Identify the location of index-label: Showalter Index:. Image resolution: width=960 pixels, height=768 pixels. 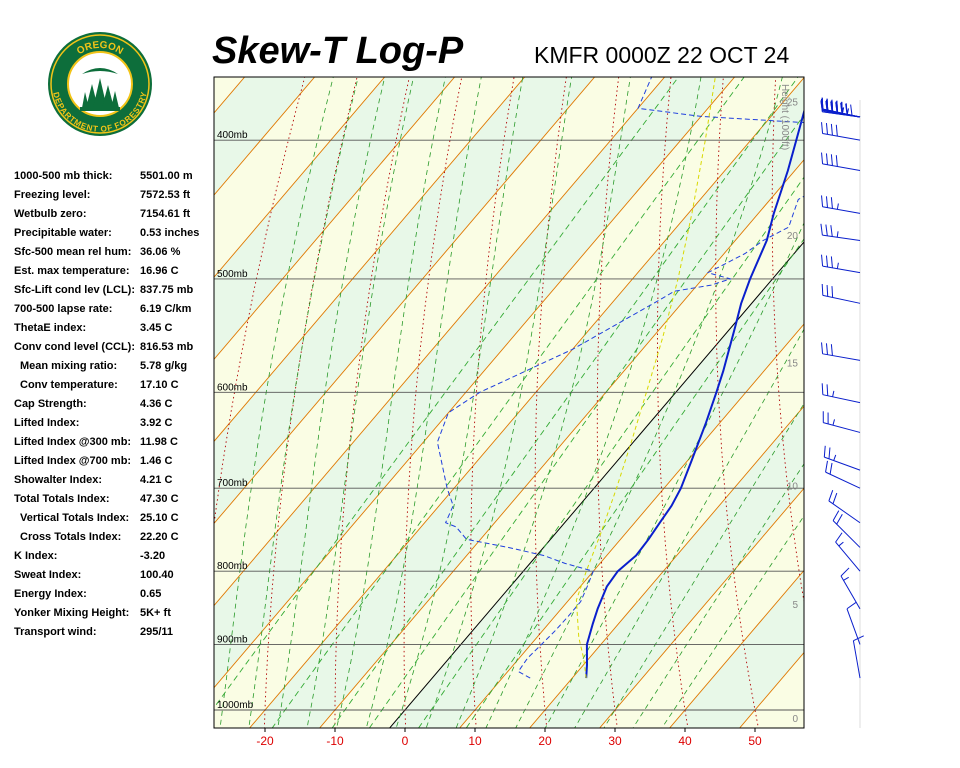
(58, 480).